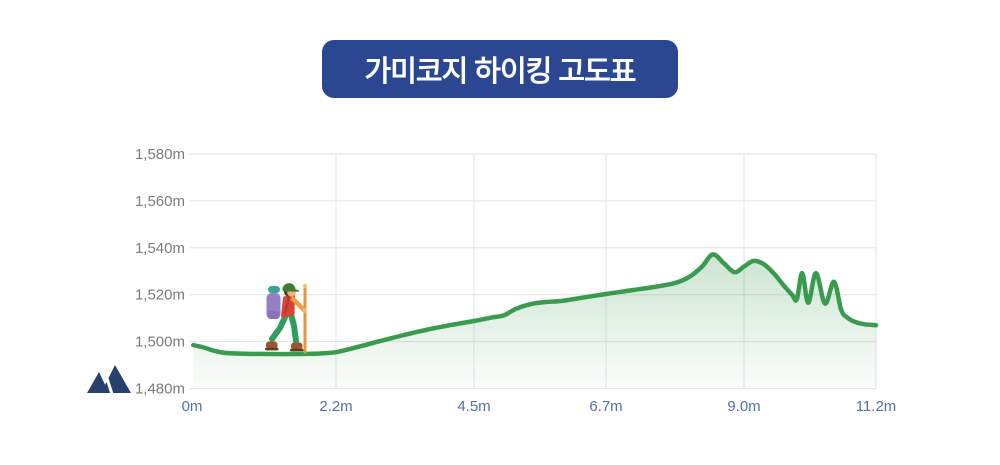 Image resolution: width=1000 pixels, height=465 pixels. Describe the element at coordinates (272, 349) in the screenshot. I see `hiker-back-boot-sole` at that location.